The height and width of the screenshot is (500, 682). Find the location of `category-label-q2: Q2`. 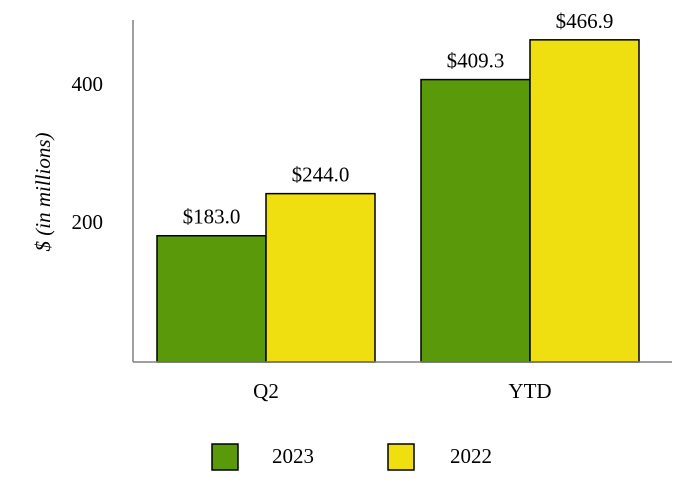

category-label-q2: Q2 is located at coordinates (266, 391).